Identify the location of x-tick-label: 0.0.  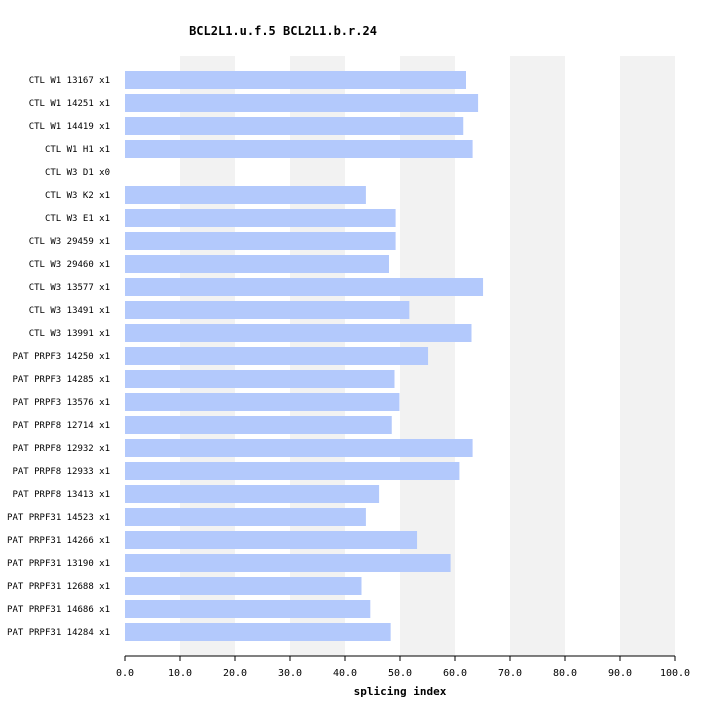
(125, 673).